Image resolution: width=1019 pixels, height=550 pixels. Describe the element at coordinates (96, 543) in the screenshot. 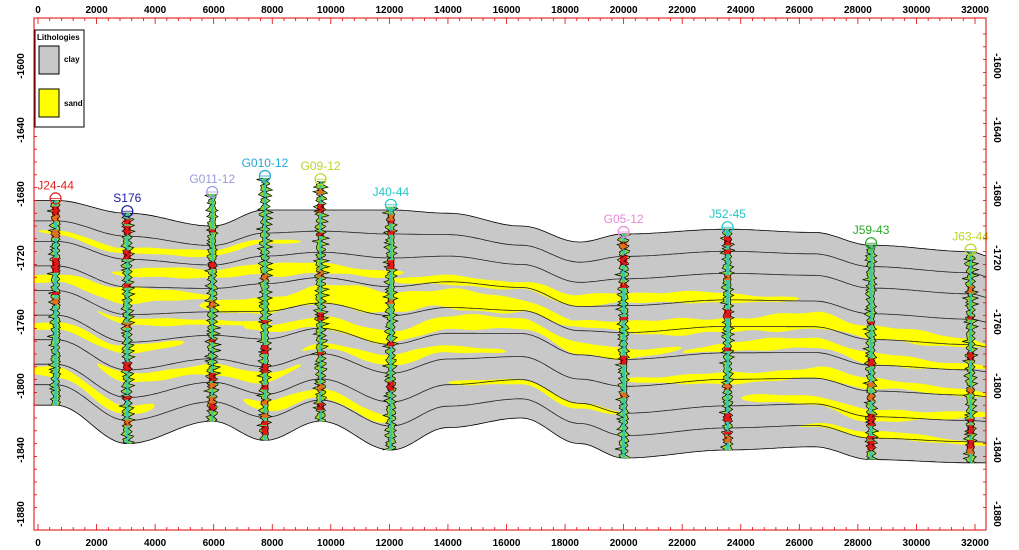

I see `x-tick-label-bottom: 2000` at that location.